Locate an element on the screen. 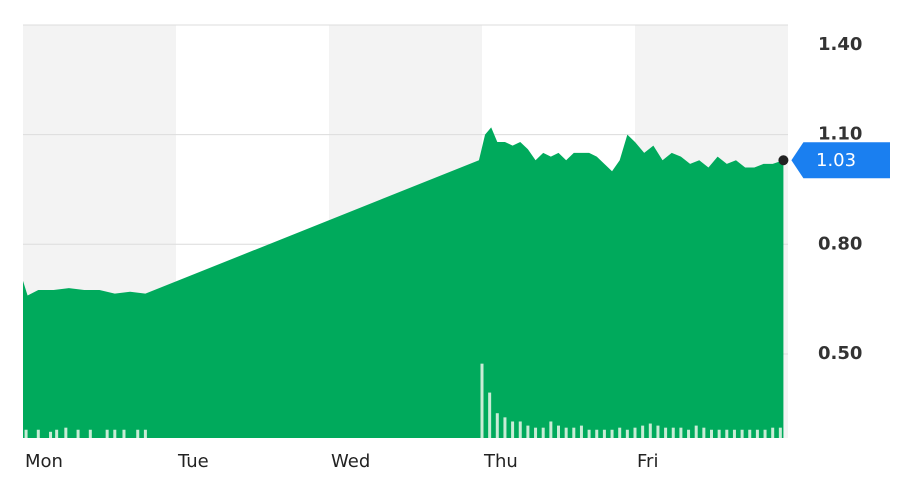  current-value-label: 1.03 is located at coordinates (836, 160).